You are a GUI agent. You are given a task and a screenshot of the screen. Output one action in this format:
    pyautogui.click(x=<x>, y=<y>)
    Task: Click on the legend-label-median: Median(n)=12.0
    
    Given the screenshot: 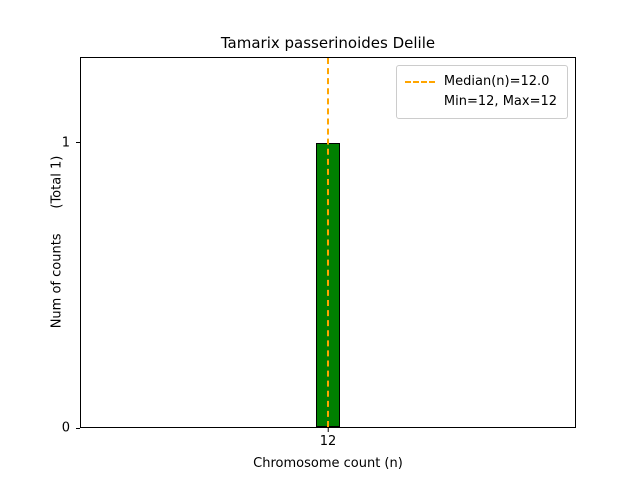 What is the action you would take?
    pyautogui.click(x=496, y=81)
    